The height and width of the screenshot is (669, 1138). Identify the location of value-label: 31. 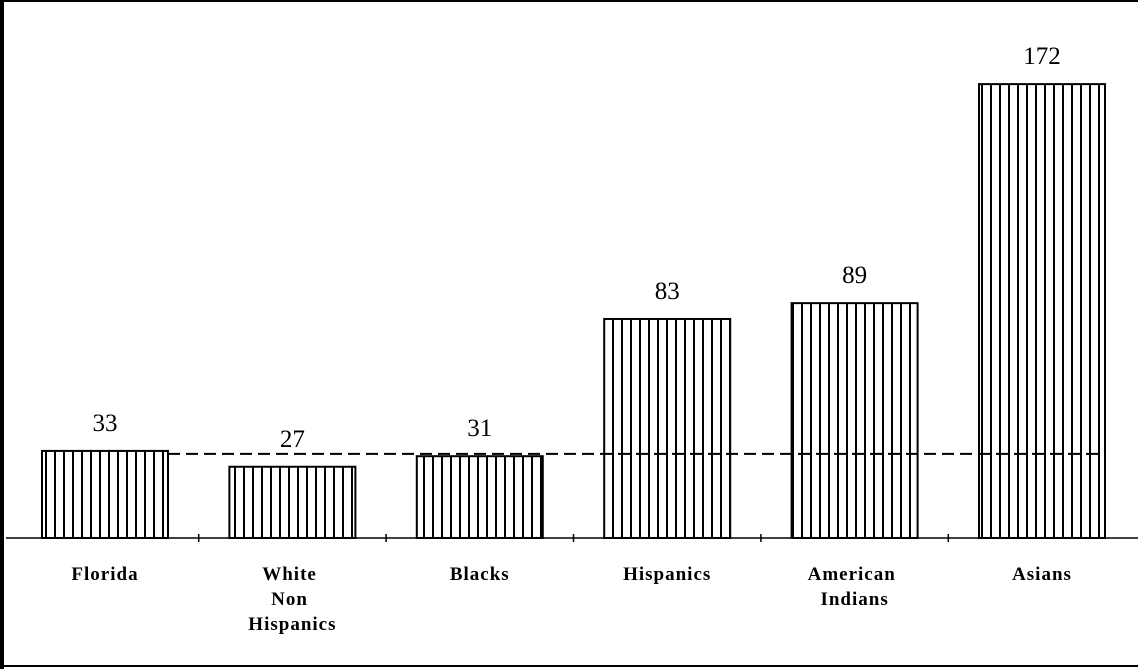
(479, 428).